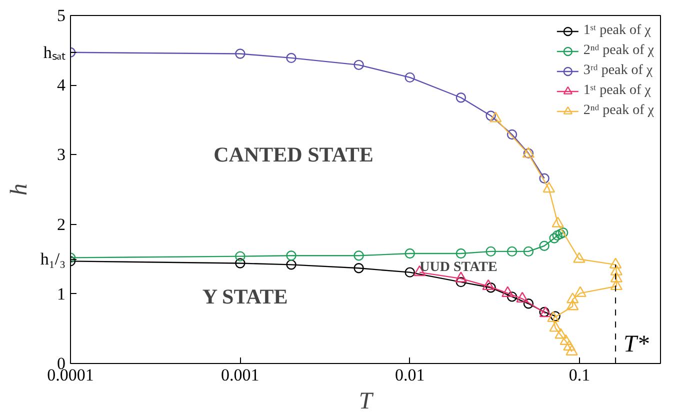 This screenshot has width=680, height=418. What do you see at coordinates (409, 375) in the screenshot?
I see `x-tick-label: 0.01` at bounding box center [409, 375].